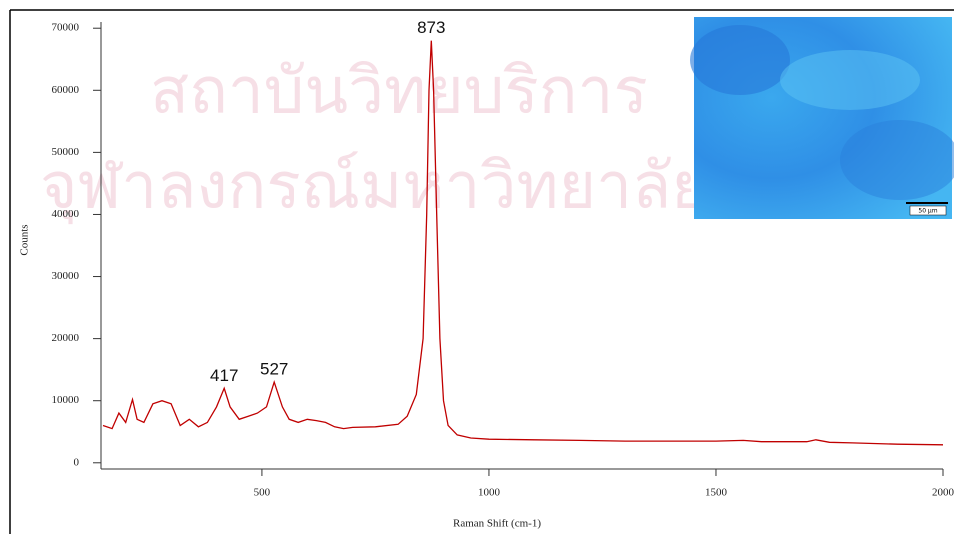  I want to click on y-tick-label: 30000, so click(66, 276).